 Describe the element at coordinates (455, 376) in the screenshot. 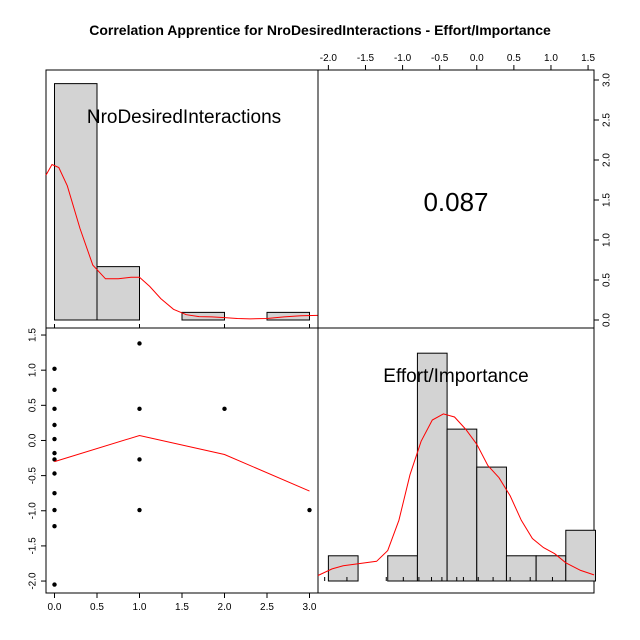

I see `variable-label-var2: Effort/Importance` at that location.